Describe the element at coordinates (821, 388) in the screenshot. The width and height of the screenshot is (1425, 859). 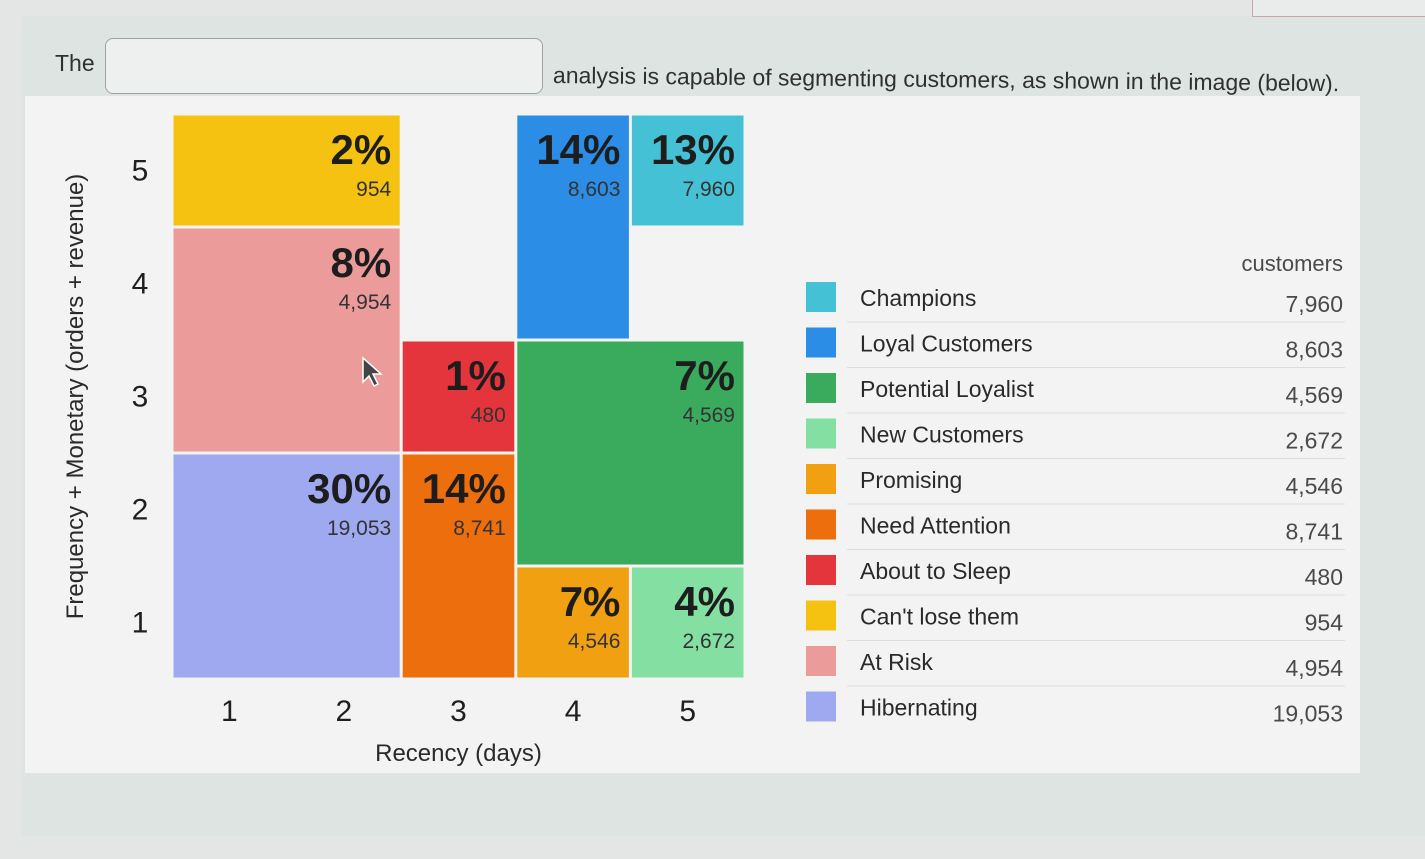
I see `legend-swatch-potential-loyalist` at that location.